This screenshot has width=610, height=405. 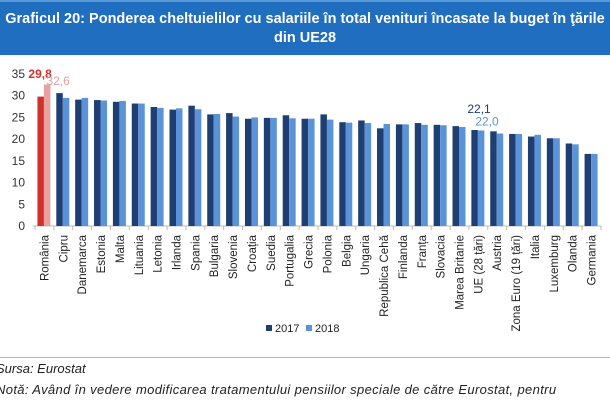 I want to click on x-tick-label: Bulgaria, so click(x=215, y=255).